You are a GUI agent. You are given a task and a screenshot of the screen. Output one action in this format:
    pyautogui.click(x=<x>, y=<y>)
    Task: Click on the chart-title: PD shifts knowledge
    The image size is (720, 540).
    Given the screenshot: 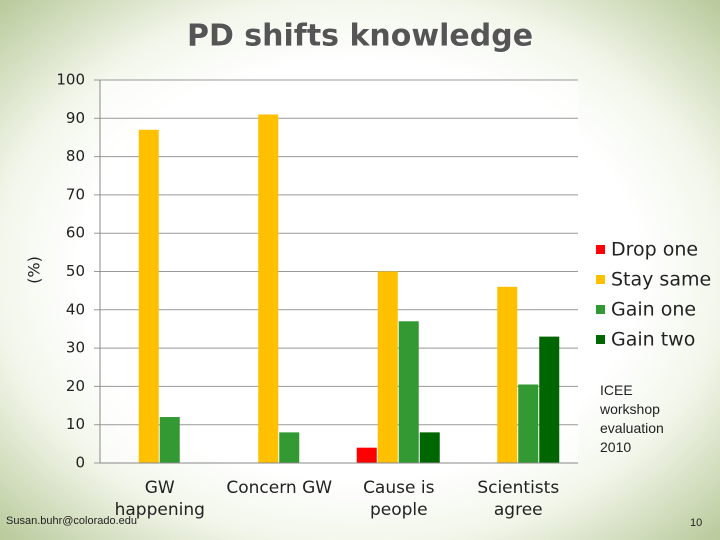 What is the action you would take?
    pyautogui.click(x=360, y=36)
    